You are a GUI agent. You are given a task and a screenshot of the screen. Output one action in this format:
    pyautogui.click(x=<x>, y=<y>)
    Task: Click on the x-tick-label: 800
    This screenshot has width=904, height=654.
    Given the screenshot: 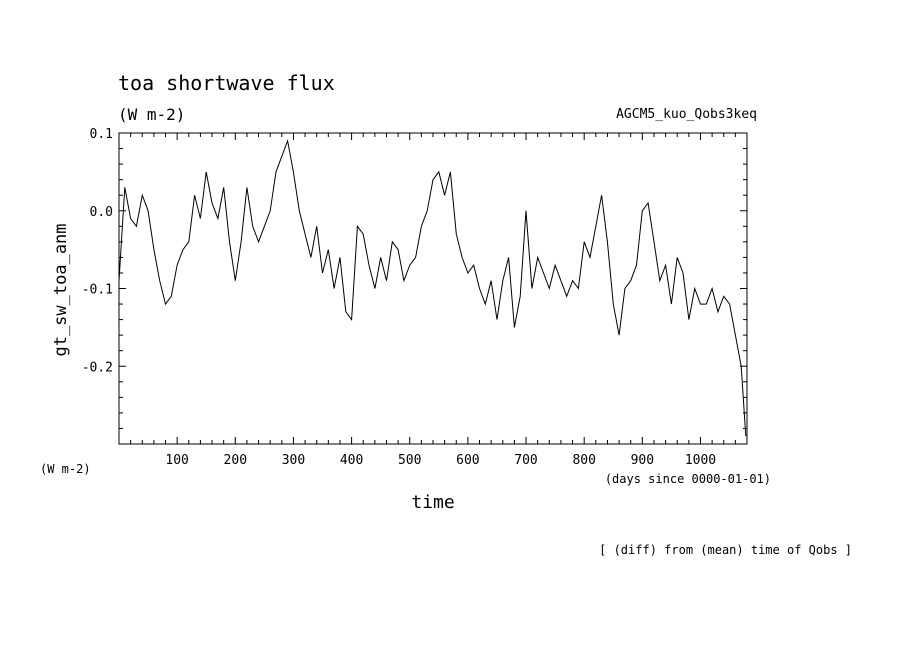 What is the action you would take?
    pyautogui.click(x=583, y=460)
    